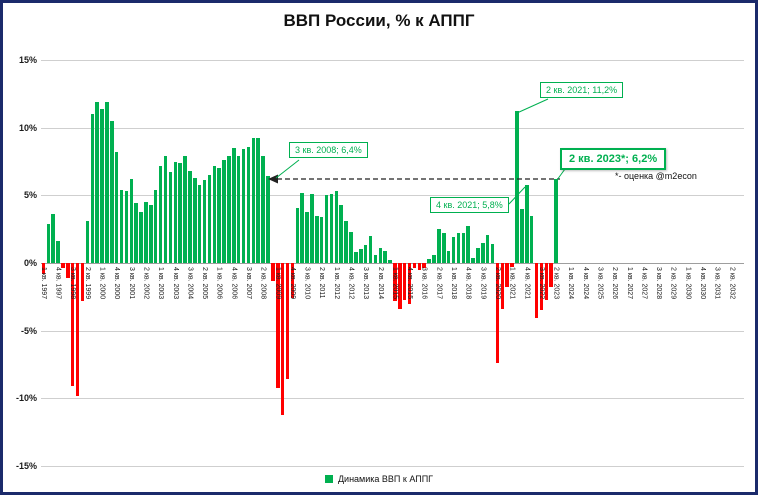  What do you see at coordinates (600, 283) in the screenshot?
I see `x-axis-tick-label: 3 кв. 2025` at bounding box center [600, 283].